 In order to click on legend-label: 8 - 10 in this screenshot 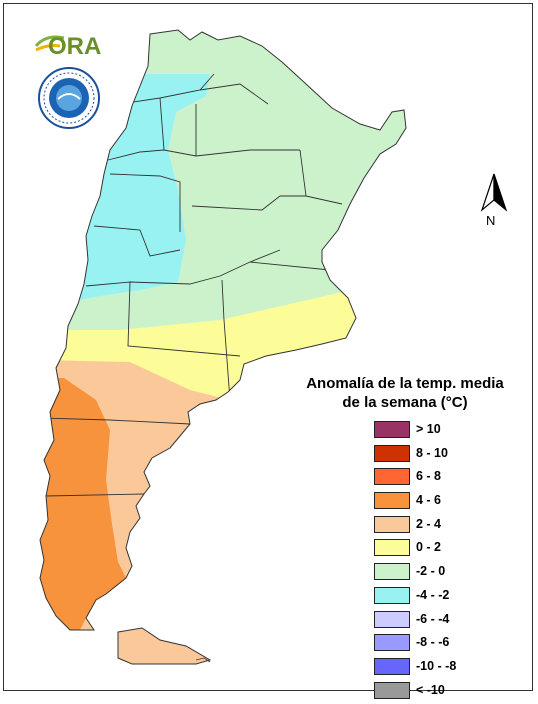, I will do `click(432, 452)`.